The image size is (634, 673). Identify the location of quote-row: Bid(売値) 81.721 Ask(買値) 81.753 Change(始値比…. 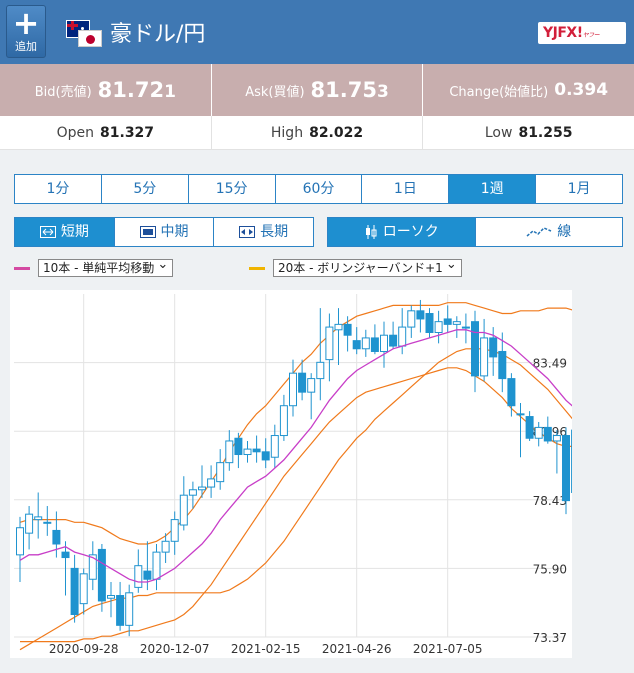
(317, 90).